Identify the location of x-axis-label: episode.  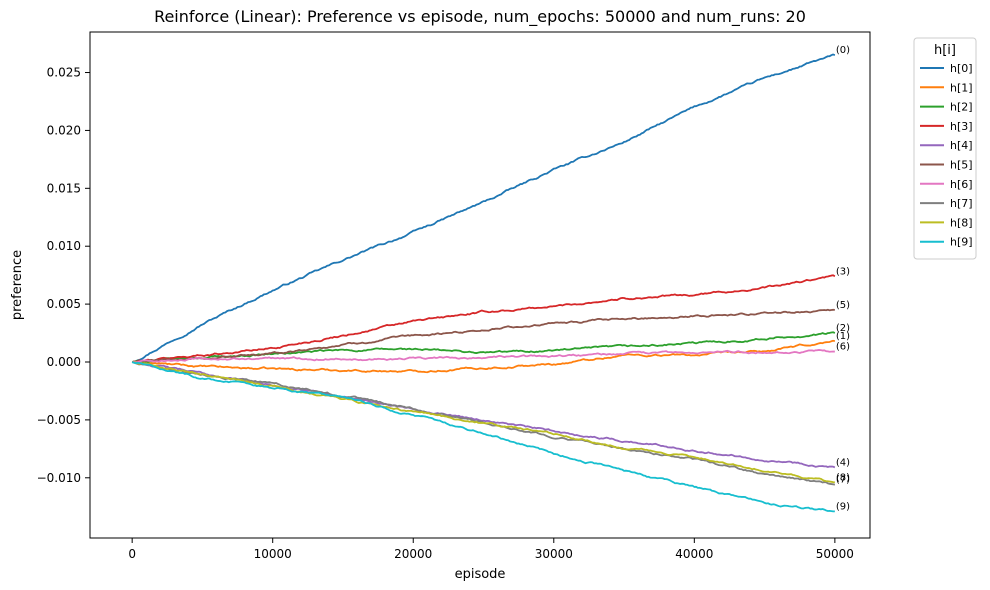
(480, 574).